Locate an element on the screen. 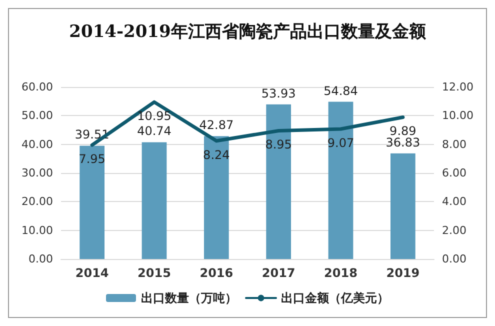  x-tick-label: 2014 is located at coordinates (92, 273).